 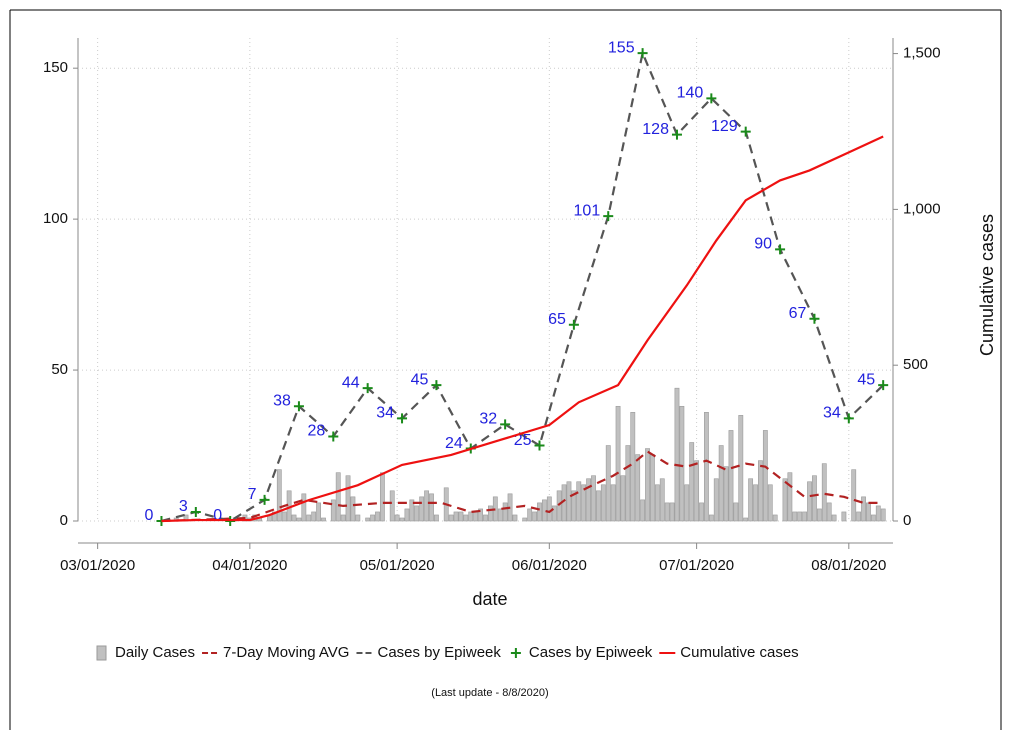 What do you see at coordinates (351, 382) in the screenshot?
I see `data-label: 44` at bounding box center [351, 382].